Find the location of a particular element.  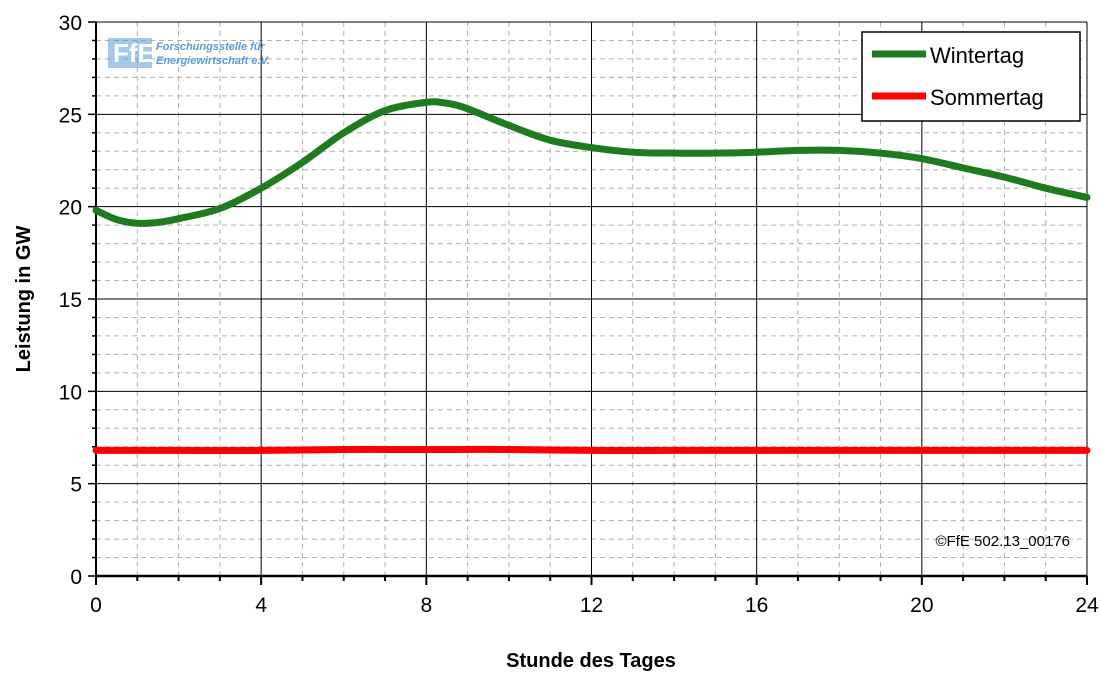

legend: Wintertag Sommertag is located at coordinates (971, 76).